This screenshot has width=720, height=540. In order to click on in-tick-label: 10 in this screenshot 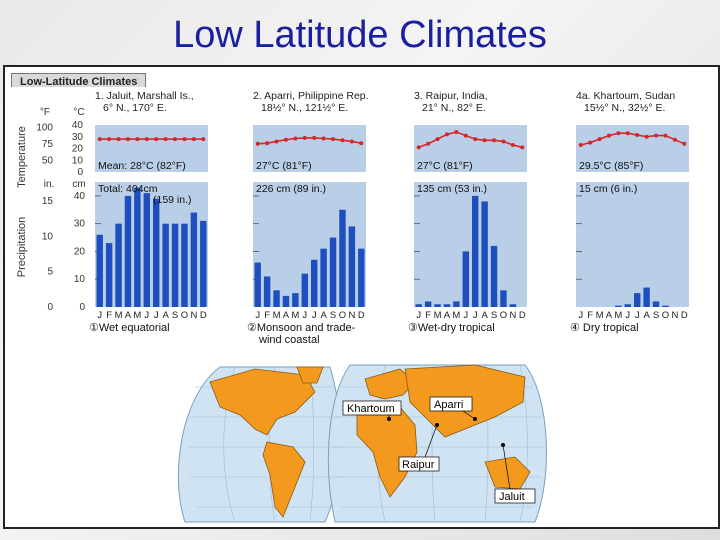, I will do `click(48, 236)`.